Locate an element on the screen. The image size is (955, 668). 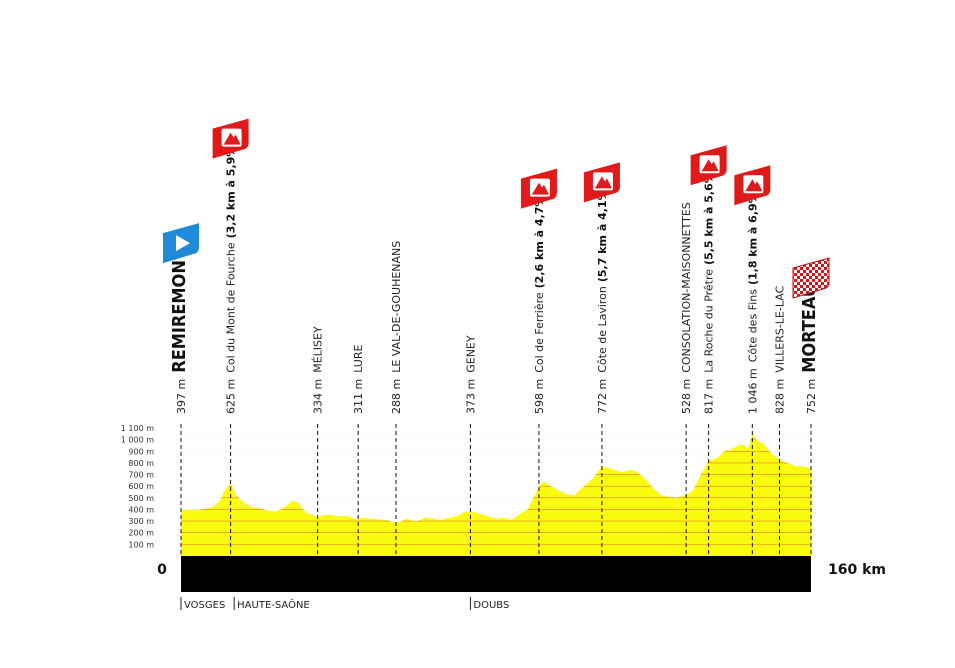
waypoint-label: 373 m GENEY is located at coordinates (470, 374).